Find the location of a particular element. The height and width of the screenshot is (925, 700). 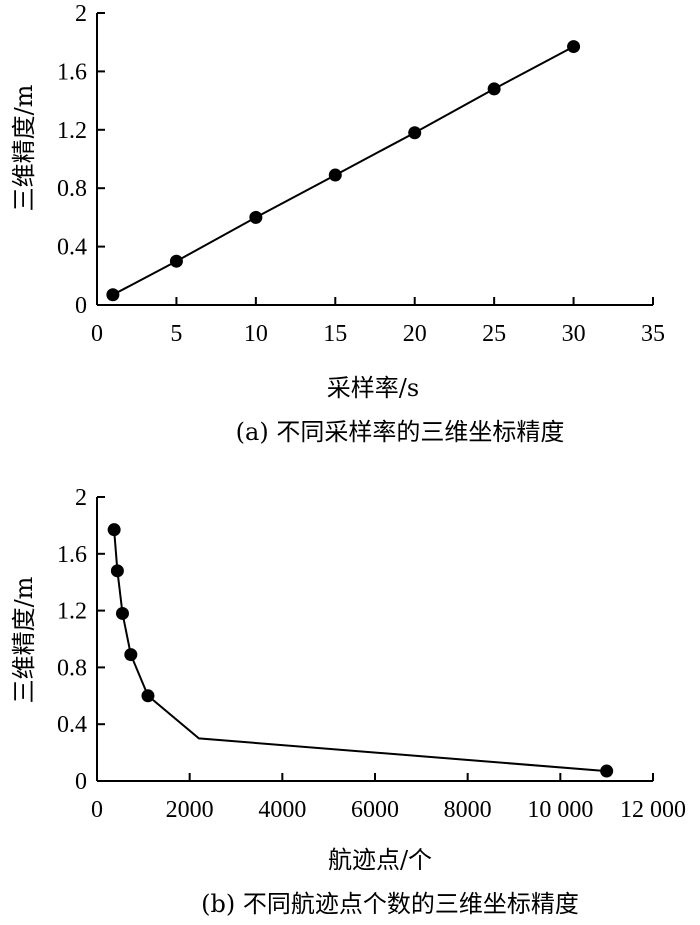

chart-a-ylabel: 三维精度/m is located at coordinates (24, 147).